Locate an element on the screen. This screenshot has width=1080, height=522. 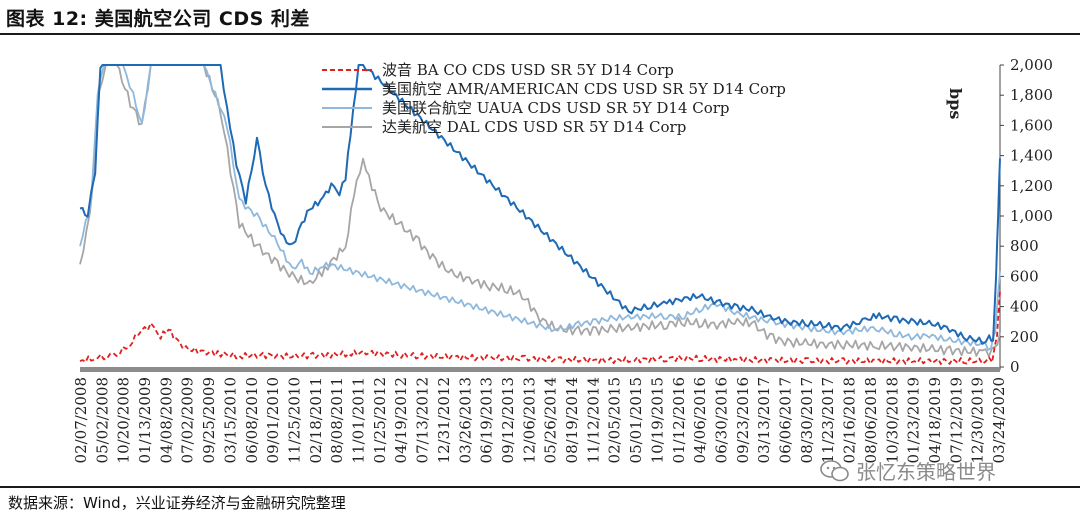
x-tick-label: 11/12/2014 is located at coordinates (593, 420).